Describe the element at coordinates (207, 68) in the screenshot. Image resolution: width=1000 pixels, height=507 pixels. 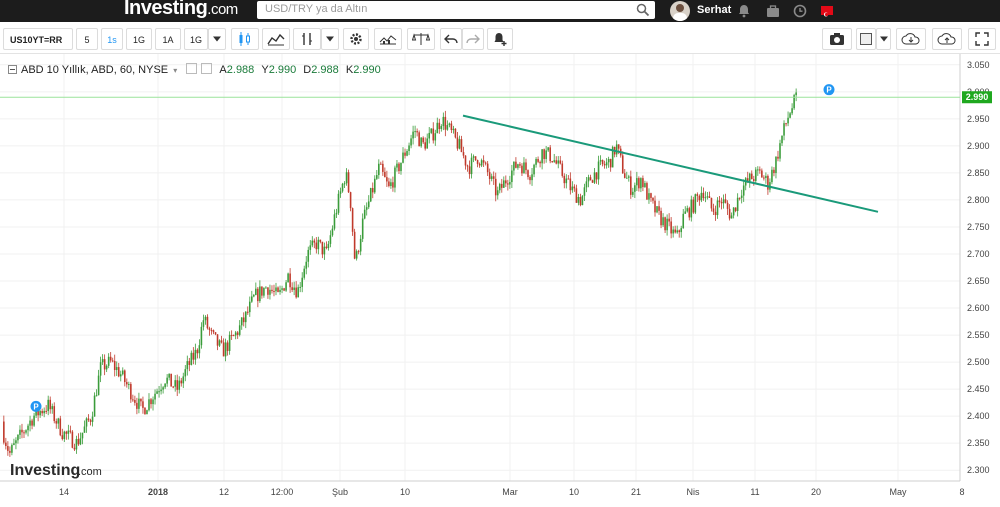
I see `legend-close-icon` at that location.